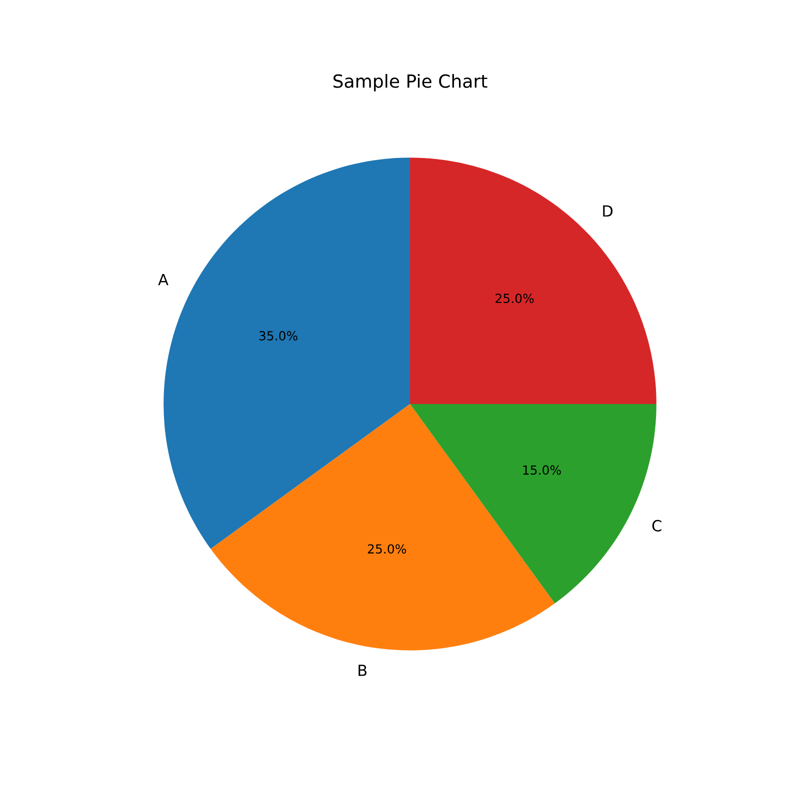  What do you see at coordinates (362, 670) in the screenshot?
I see `slice-label: B` at bounding box center [362, 670].